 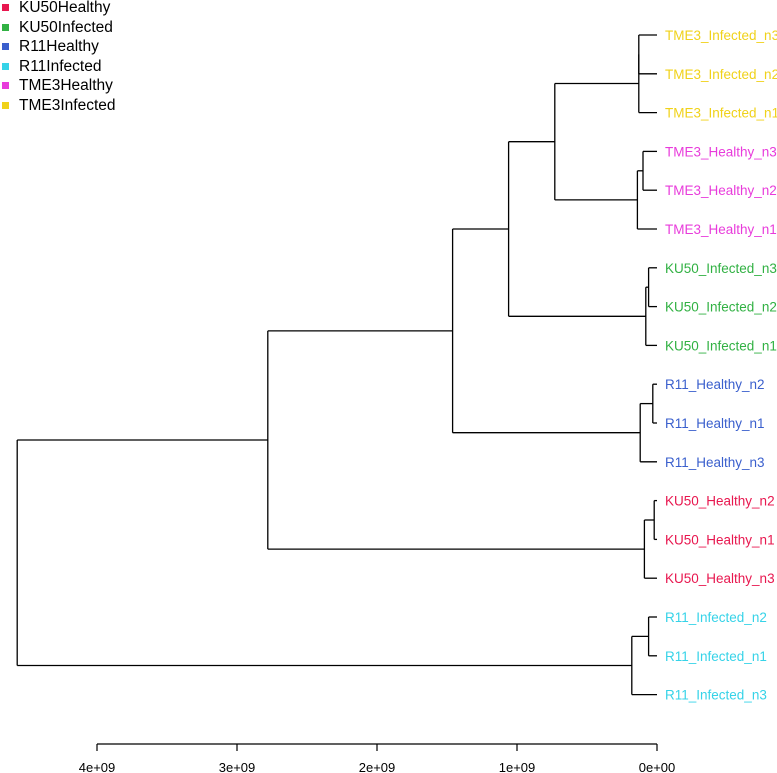 What do you see at coordinates (715, 423) in the screenshot?
I see `leaf-label: R11_Healthy_n1` at bounding box center [715, 423].